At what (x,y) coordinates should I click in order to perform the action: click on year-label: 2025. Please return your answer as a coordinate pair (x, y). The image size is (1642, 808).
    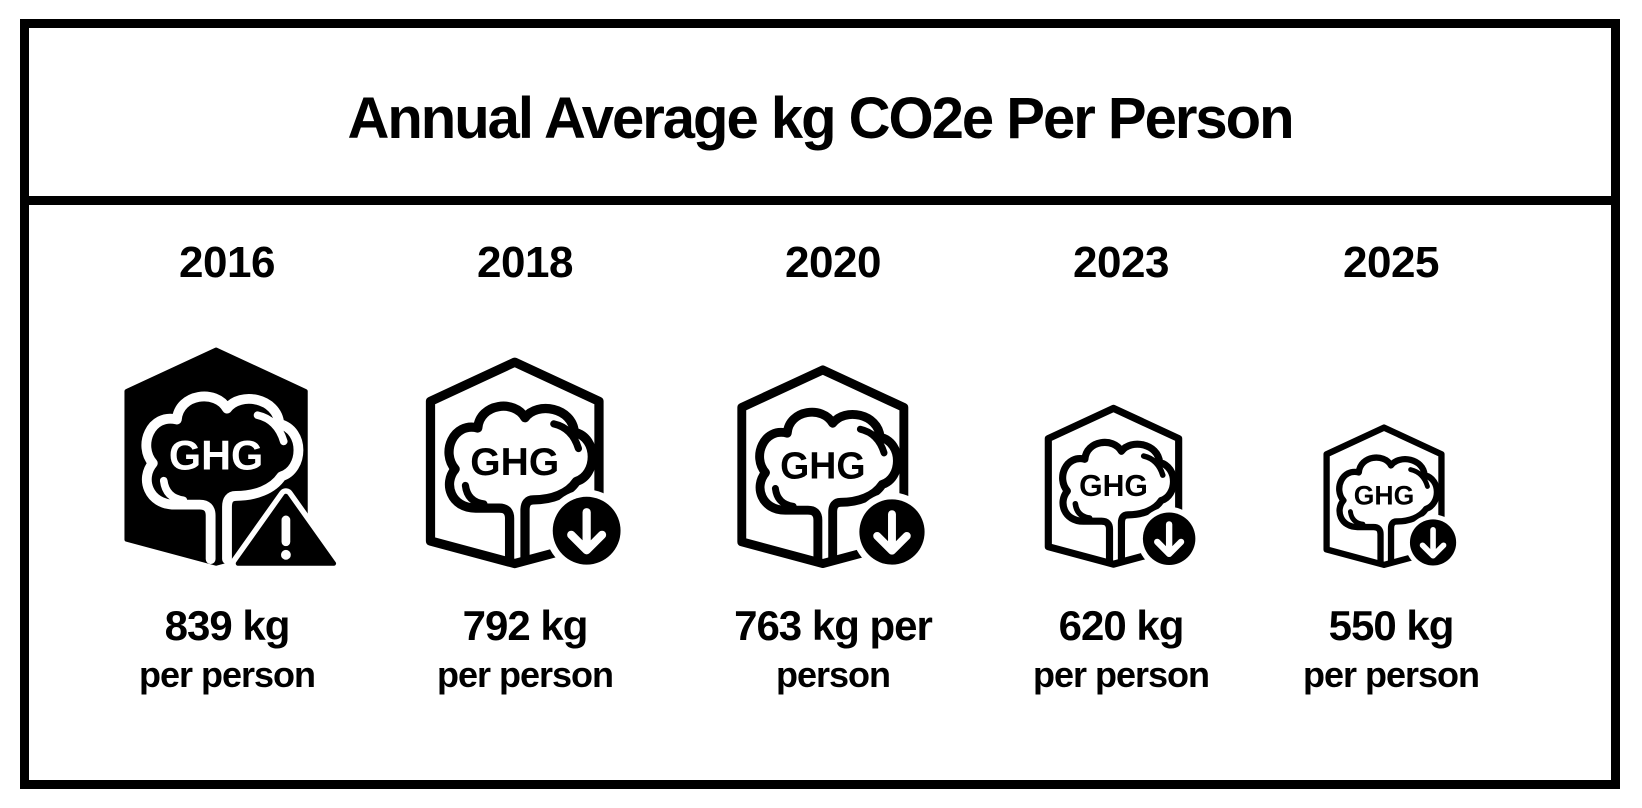
    Looking at the image, I should click on (1391, 262).